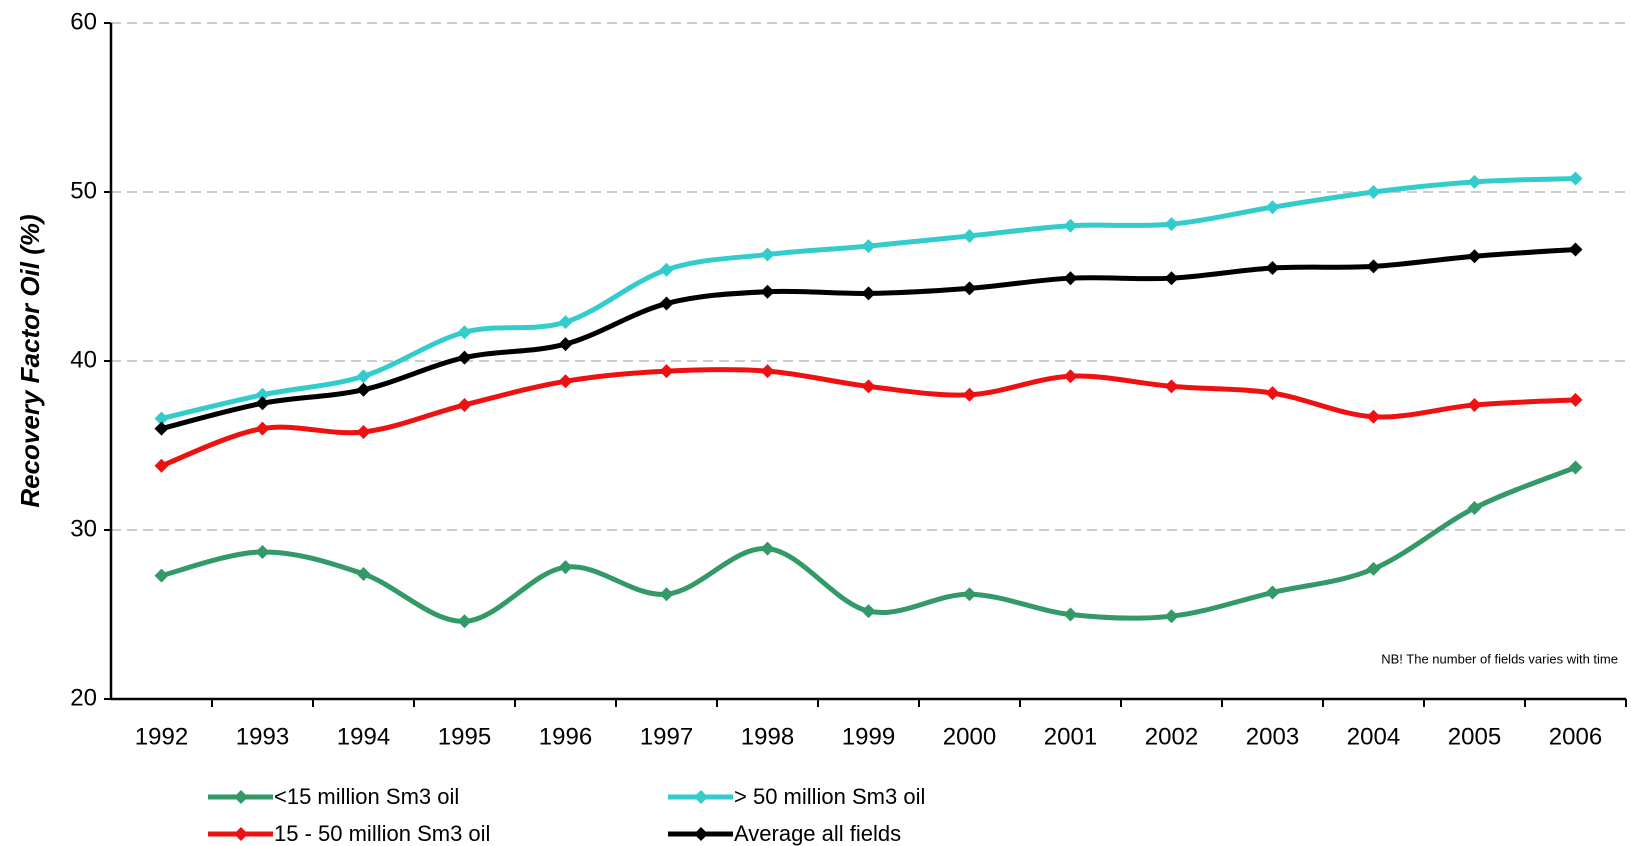 The image size is (1631, 846). I want to click on x-tick-label: 1993, so click(262, 736).